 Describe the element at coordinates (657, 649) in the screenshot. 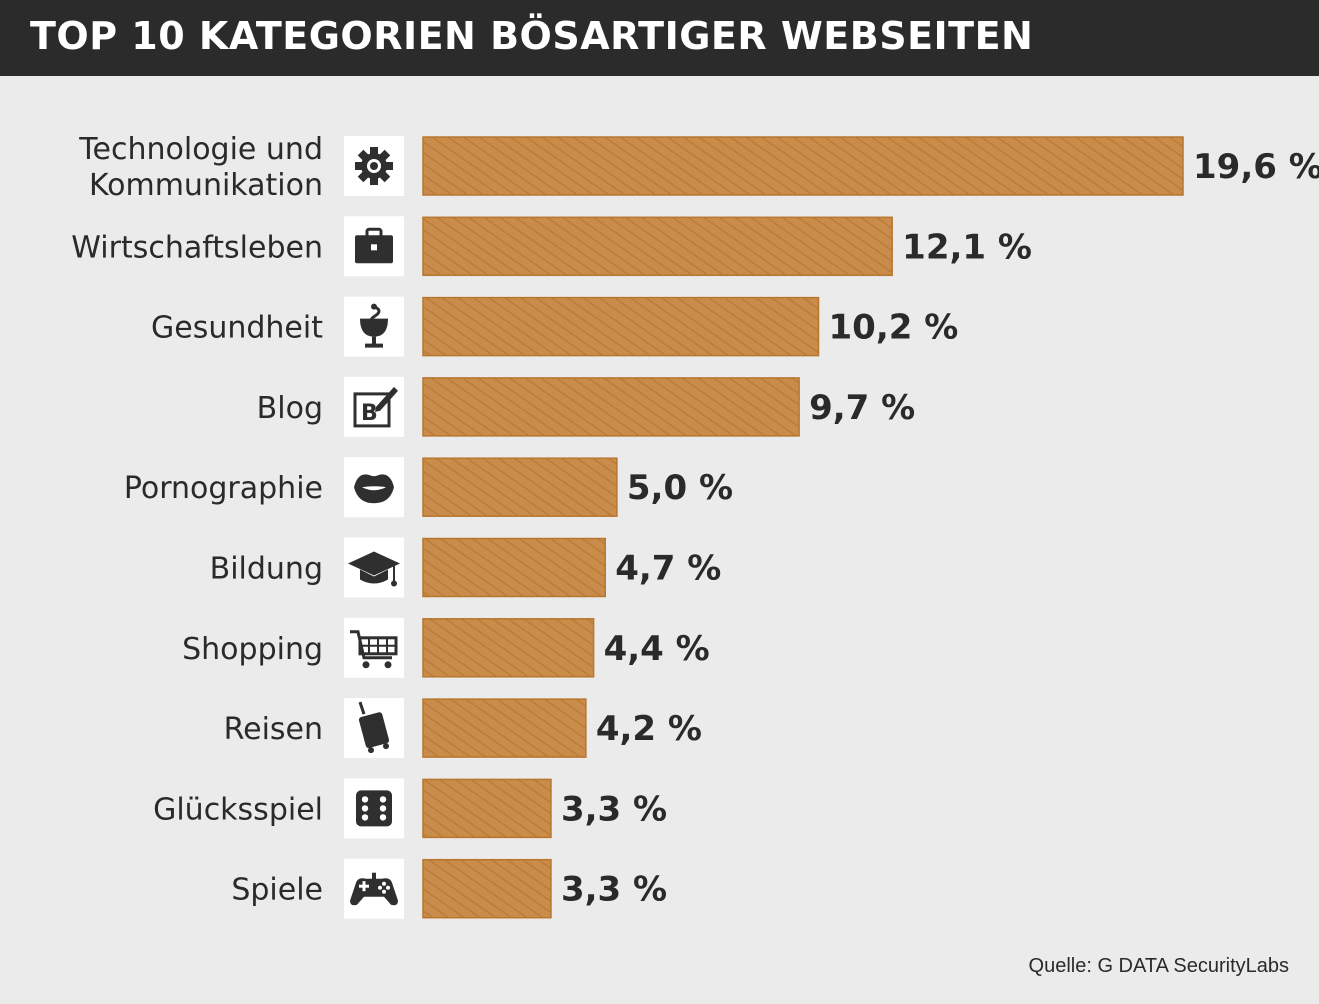

I see `value-label: 4,4 %` at that location.